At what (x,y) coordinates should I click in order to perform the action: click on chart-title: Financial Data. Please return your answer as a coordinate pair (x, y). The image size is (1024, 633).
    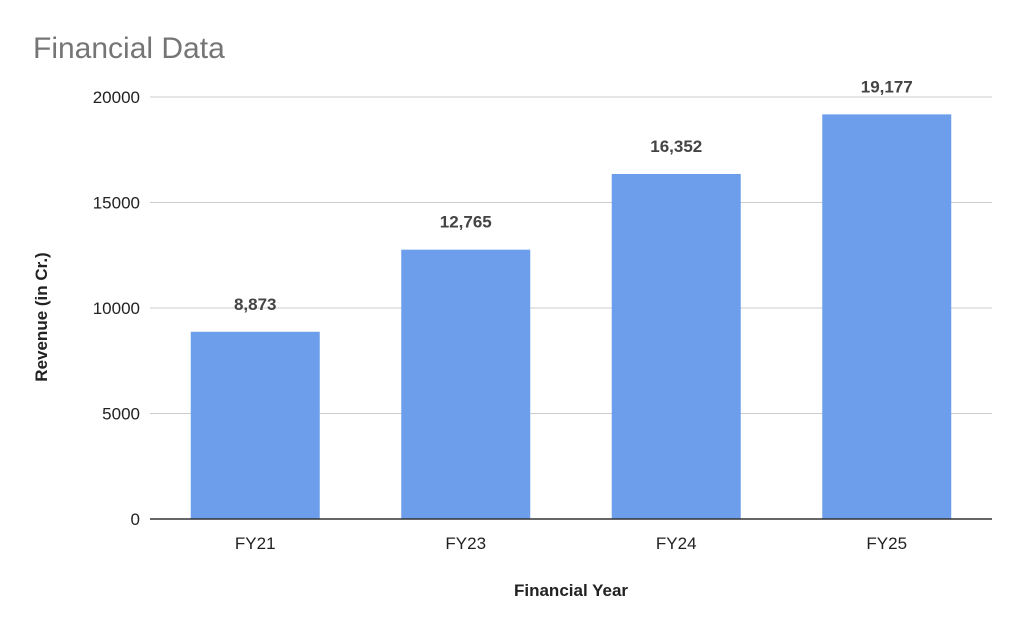
    Looking at the image, I should click on (129, 48).